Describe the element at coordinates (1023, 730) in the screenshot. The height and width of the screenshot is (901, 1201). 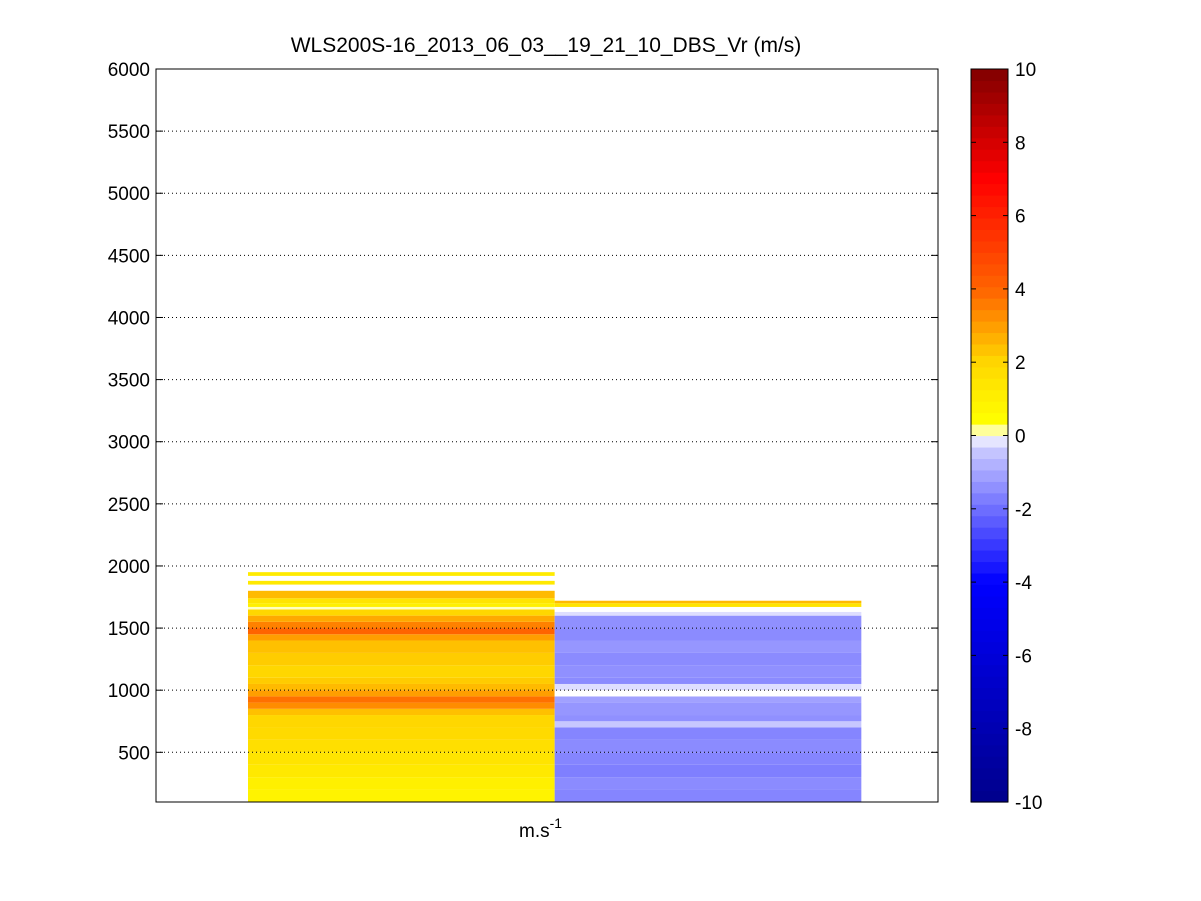
I see `colorbar-tick-label--8: -8` at that location.